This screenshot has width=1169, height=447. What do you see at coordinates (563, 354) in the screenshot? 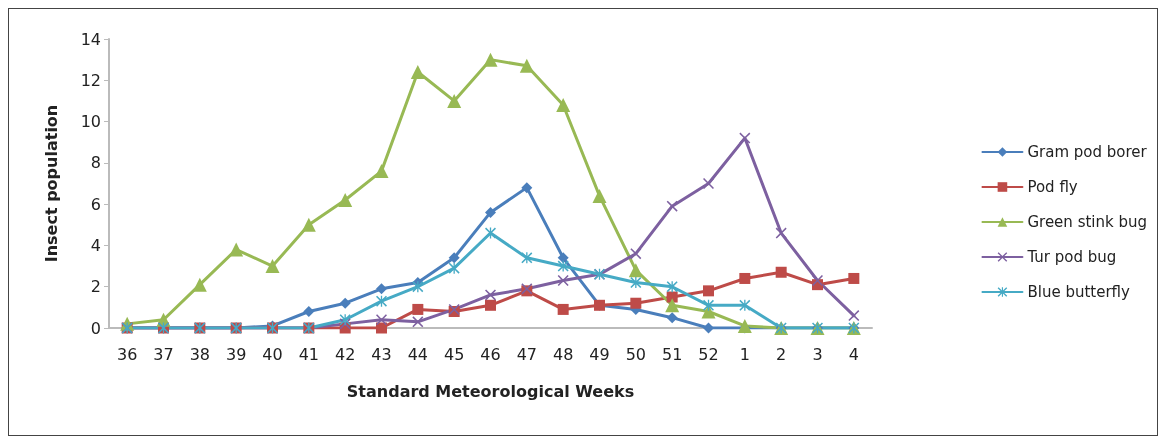
I see `x-tick-label: 48` at bounding box center [563, 354].